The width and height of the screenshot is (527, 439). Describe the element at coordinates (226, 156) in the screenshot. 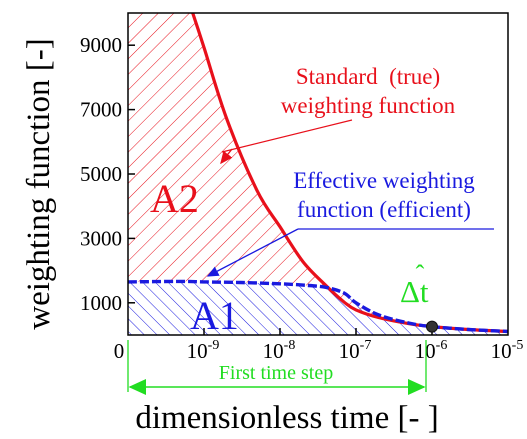

I see `standard-annotation-arrow-tip` at that location.